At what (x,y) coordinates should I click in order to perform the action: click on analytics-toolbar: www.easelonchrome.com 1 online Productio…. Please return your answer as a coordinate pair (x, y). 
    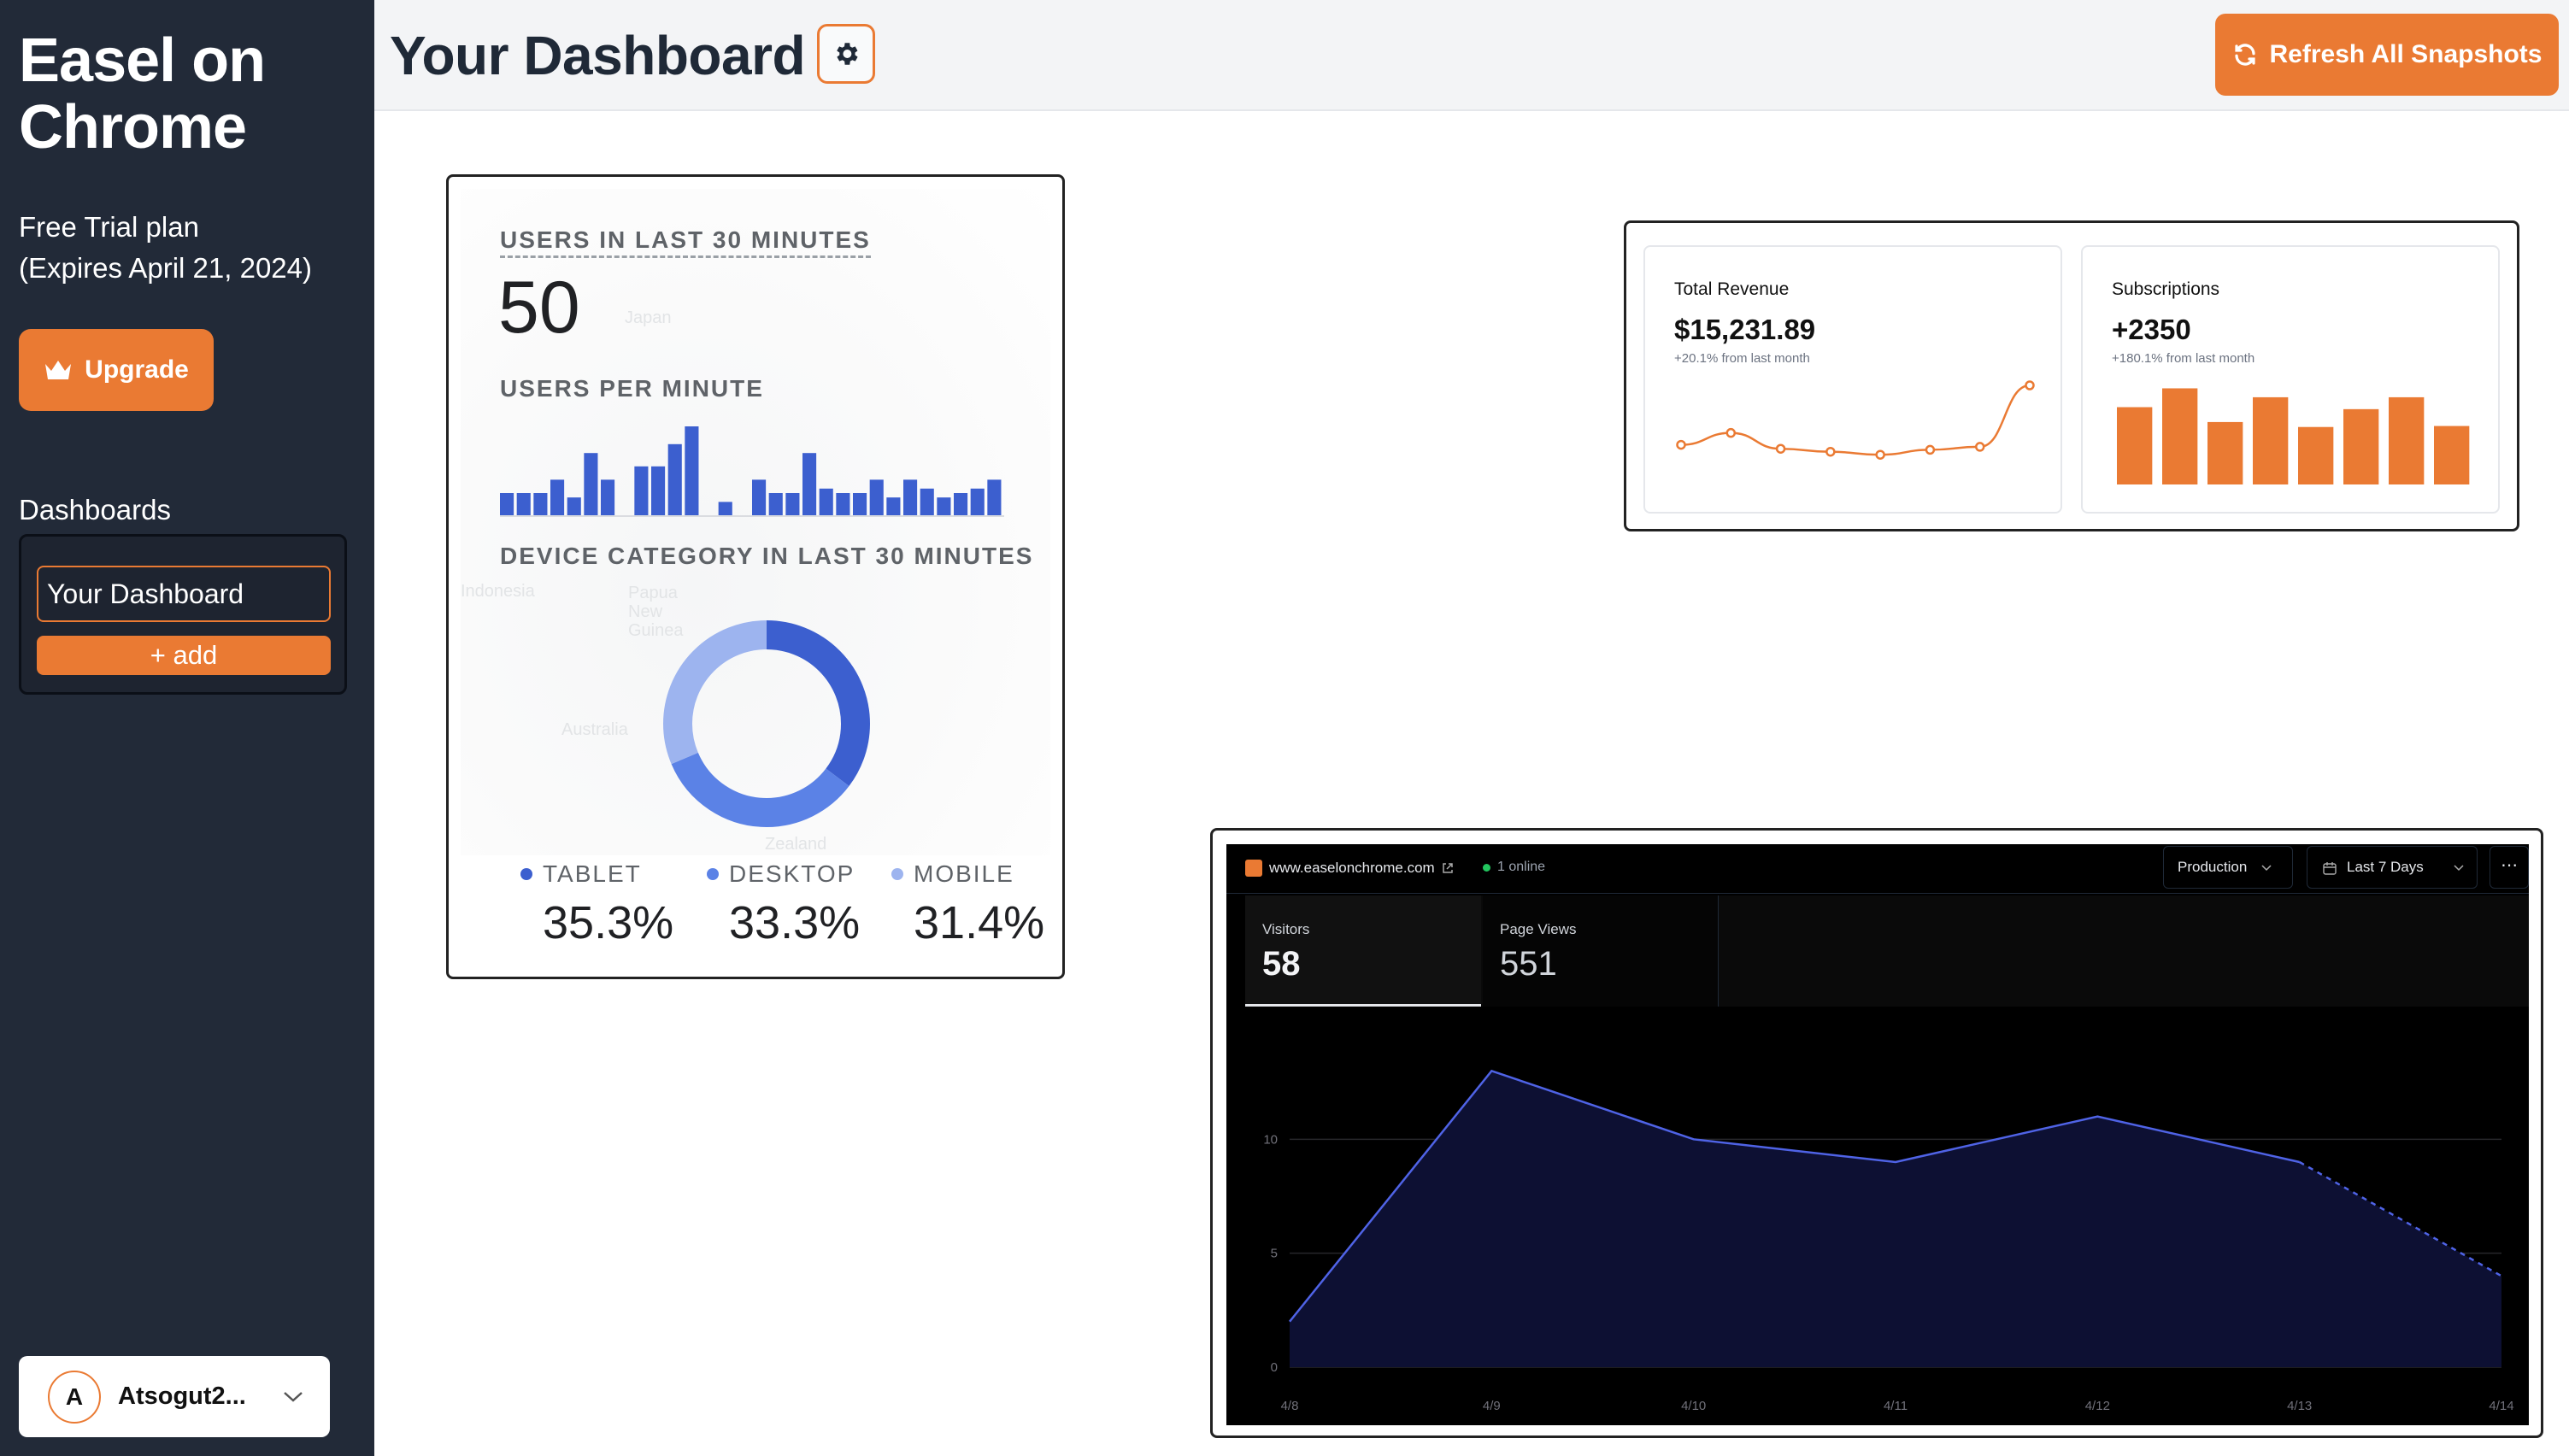
    Looking at the image, I should click on (1877, 869).